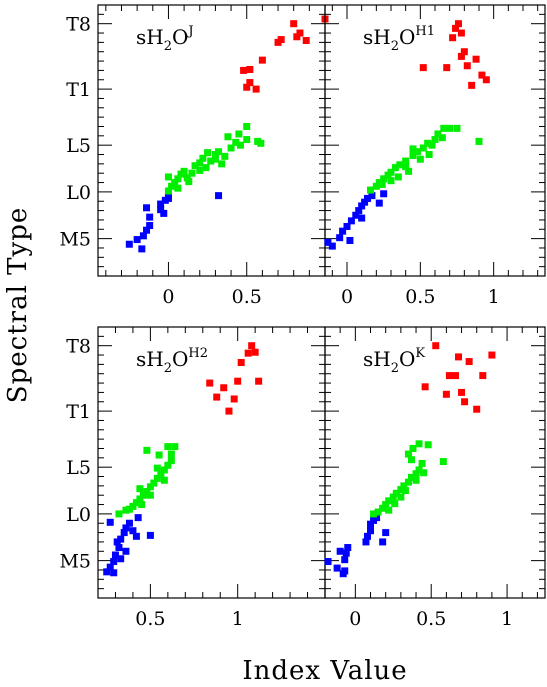  What do you see at coordinates (78, 193) in the screenshot?
I see `y-tick-label: L0` at bounding box center [78, 193].